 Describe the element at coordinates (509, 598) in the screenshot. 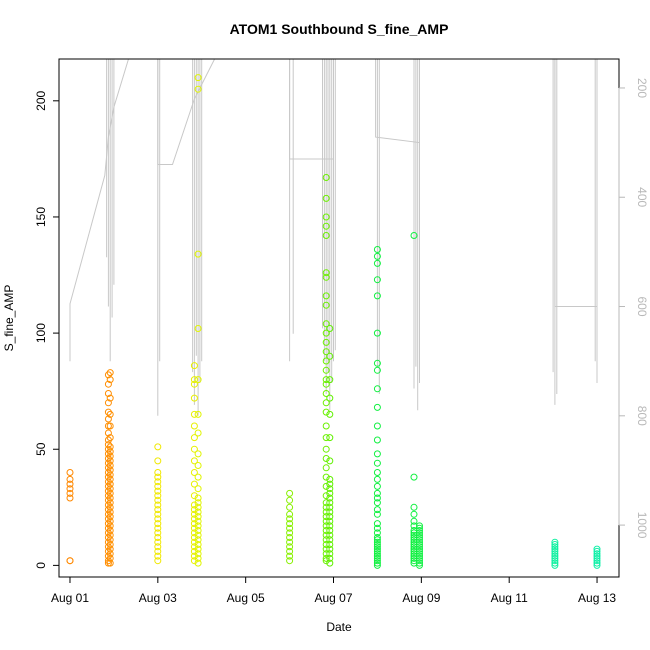

I see `x-tick-label: Aug 11` at that location.